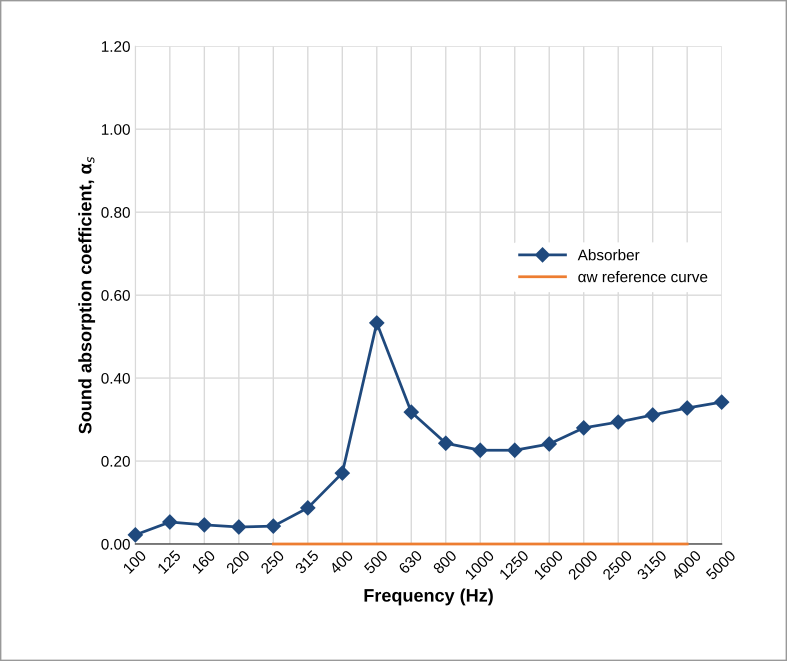  Describe the element at coordinates (134, 562) in the screenshot. I see `x-tick-label: 100` at that location.